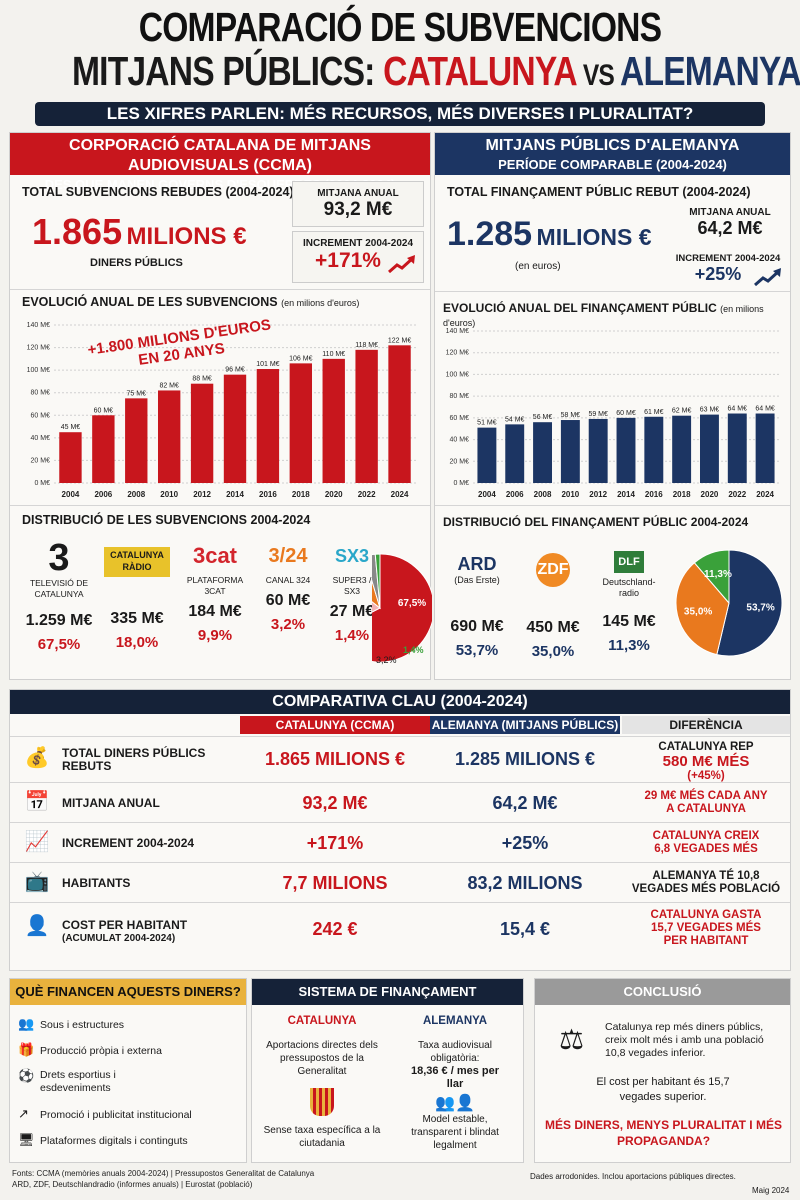 Image resolution: width=800 pixels, height=1200 pixels. What do you see at coordinates (139, 231) in the screenshot?
I see `catalunya-total-value: 1.865 MILIONS €` at bounding box center [139, 231].